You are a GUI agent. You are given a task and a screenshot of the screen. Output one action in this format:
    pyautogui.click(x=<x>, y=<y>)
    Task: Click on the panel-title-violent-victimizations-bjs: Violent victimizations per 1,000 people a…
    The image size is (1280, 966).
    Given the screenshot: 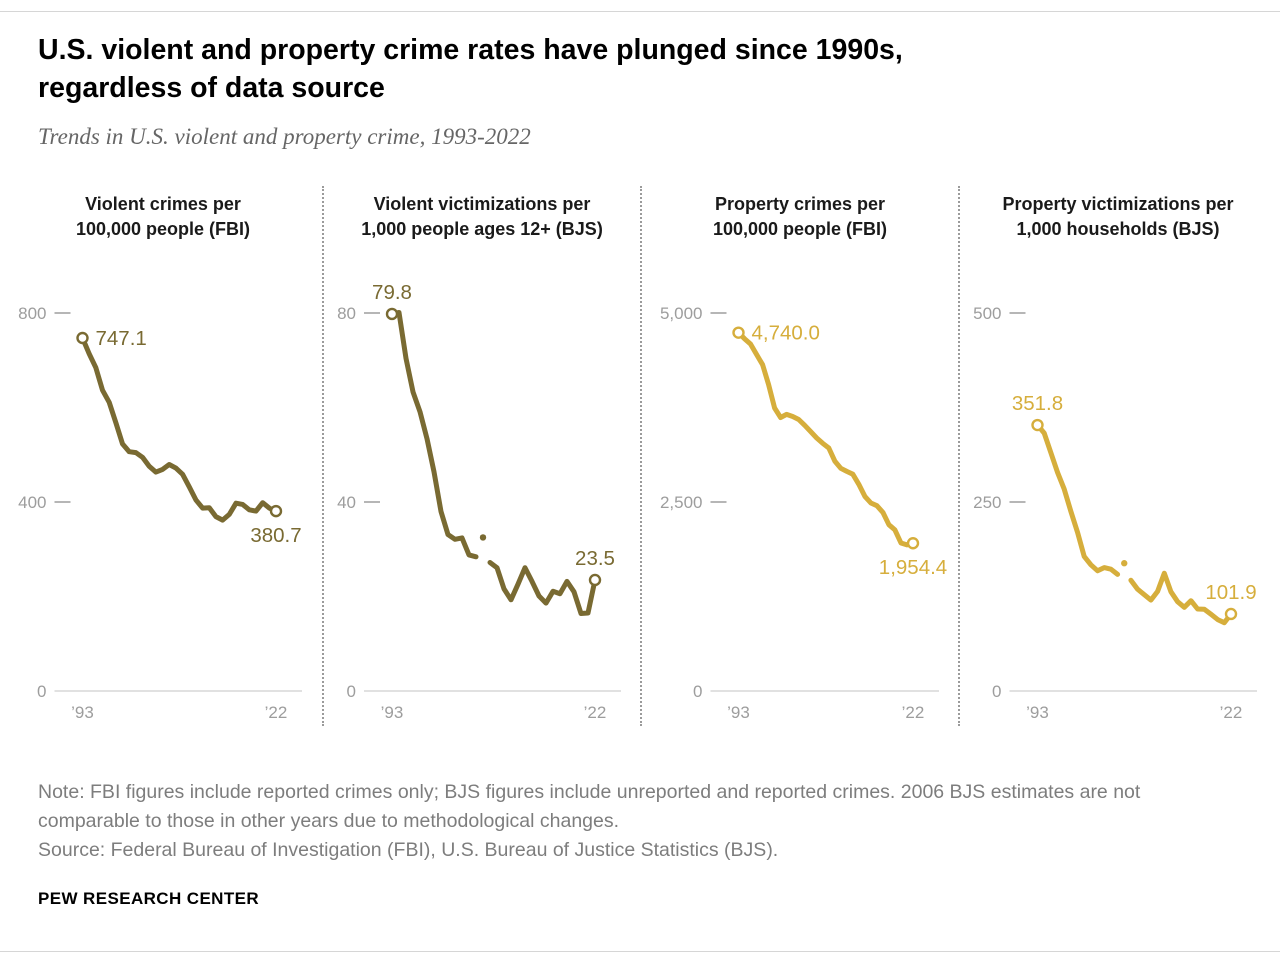 What is the action you would take?
    pyautogui.click(x=482, y=217)
    